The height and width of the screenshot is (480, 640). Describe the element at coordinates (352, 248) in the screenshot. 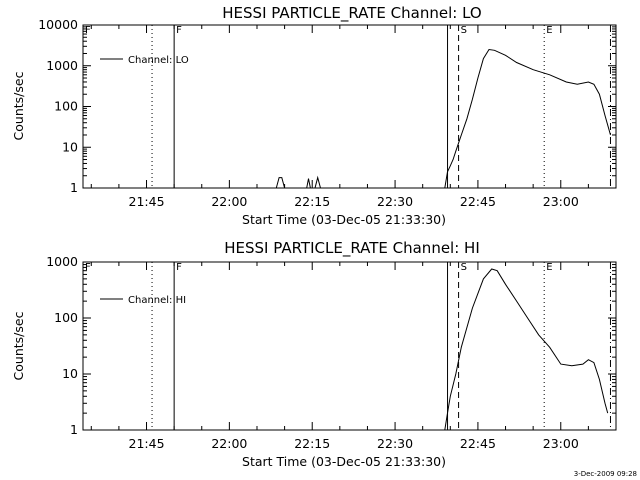

I see `chart-title: HESSI PARTICLE_RATE Channel: HI` at that location.